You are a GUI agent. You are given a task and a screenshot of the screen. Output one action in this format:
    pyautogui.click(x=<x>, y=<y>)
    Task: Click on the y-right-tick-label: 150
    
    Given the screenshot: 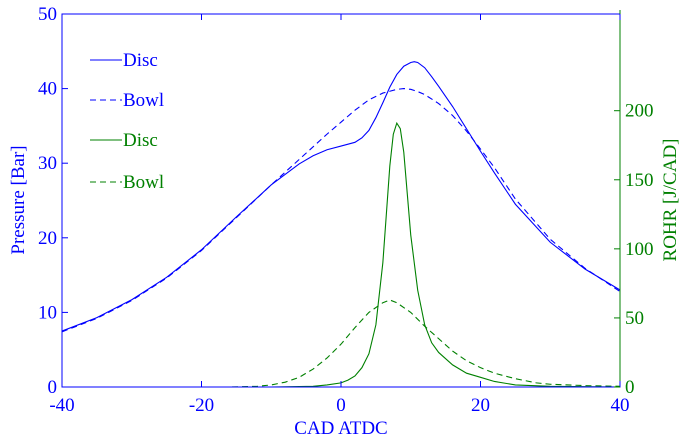 What is the action you would take?
    pyautogui.click(x=639, y=180)
    